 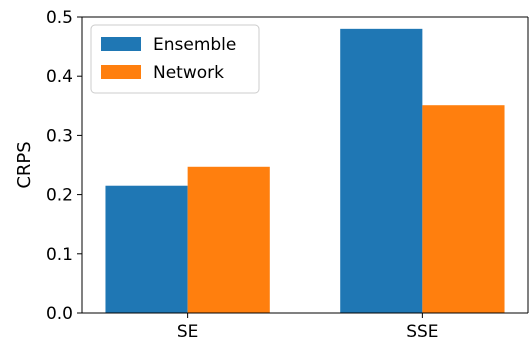 What do you see at coordinates (188, 332) in the screenshot?
I see `x-tick-label: SE` at bounding box center [188, 332].